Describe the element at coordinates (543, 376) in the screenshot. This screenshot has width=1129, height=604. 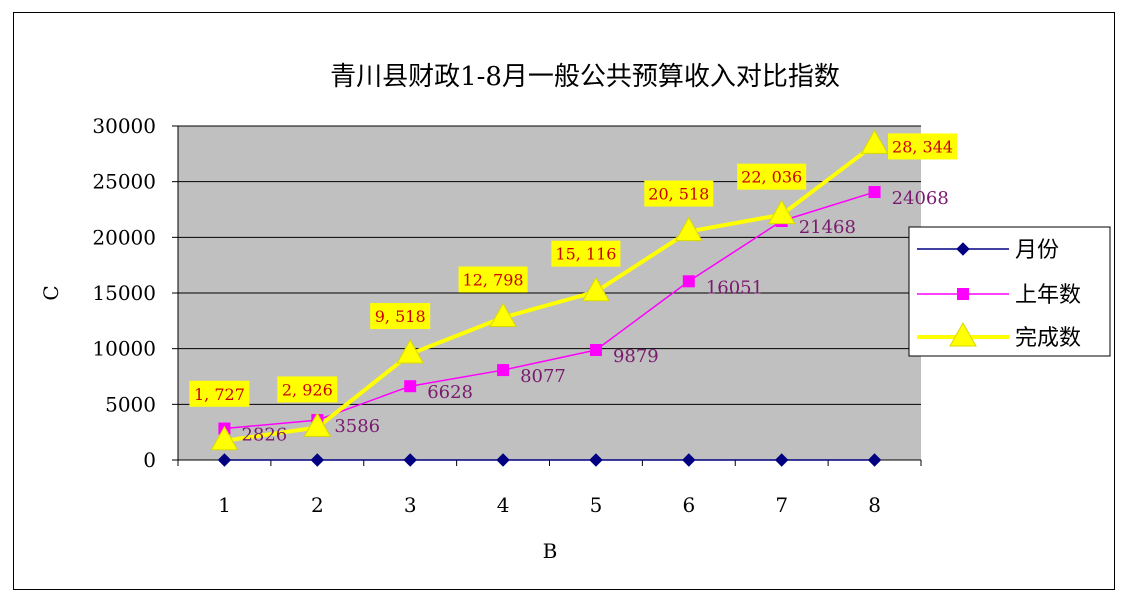
I see `data-label-prev-year: 8077` at that location.